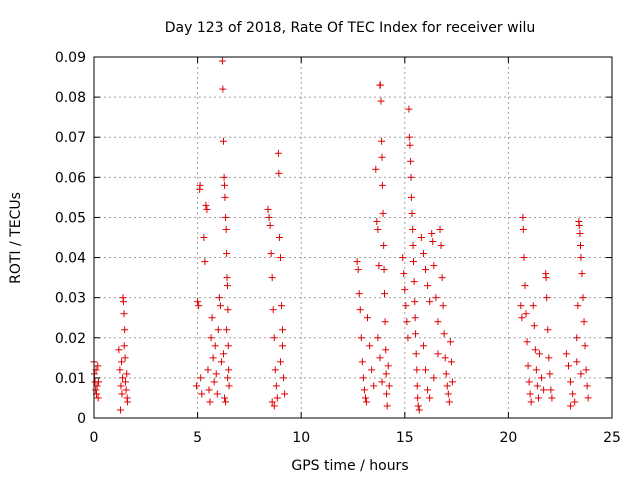  What do you see at coordinates (349, 466) in the screenshot?
I see `x-axis-label: GPS time / hours` at bounding box center [349, 466].